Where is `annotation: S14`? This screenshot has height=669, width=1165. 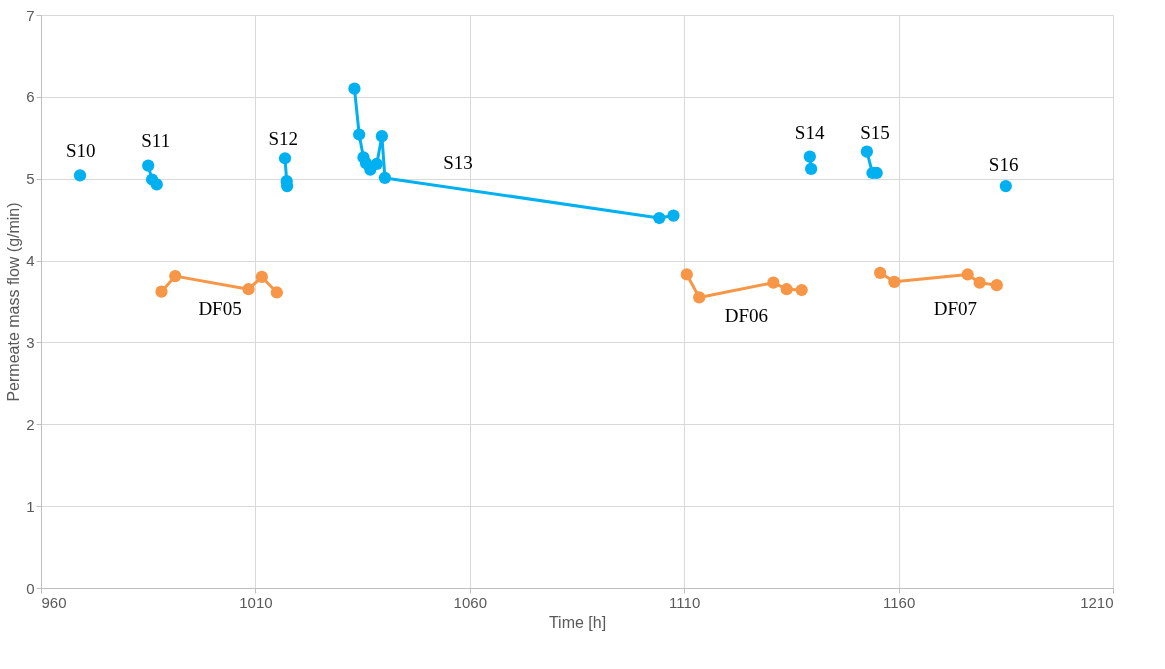
annotation: S14 is located at coordinates (809, 133).